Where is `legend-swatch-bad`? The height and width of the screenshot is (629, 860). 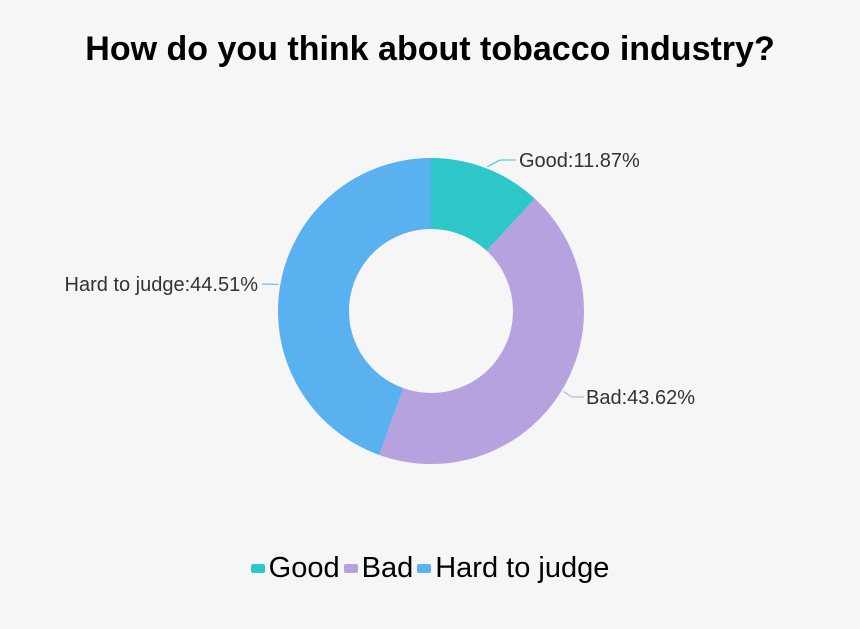 legend-swatch-bad is located at coordinates (350, 568).